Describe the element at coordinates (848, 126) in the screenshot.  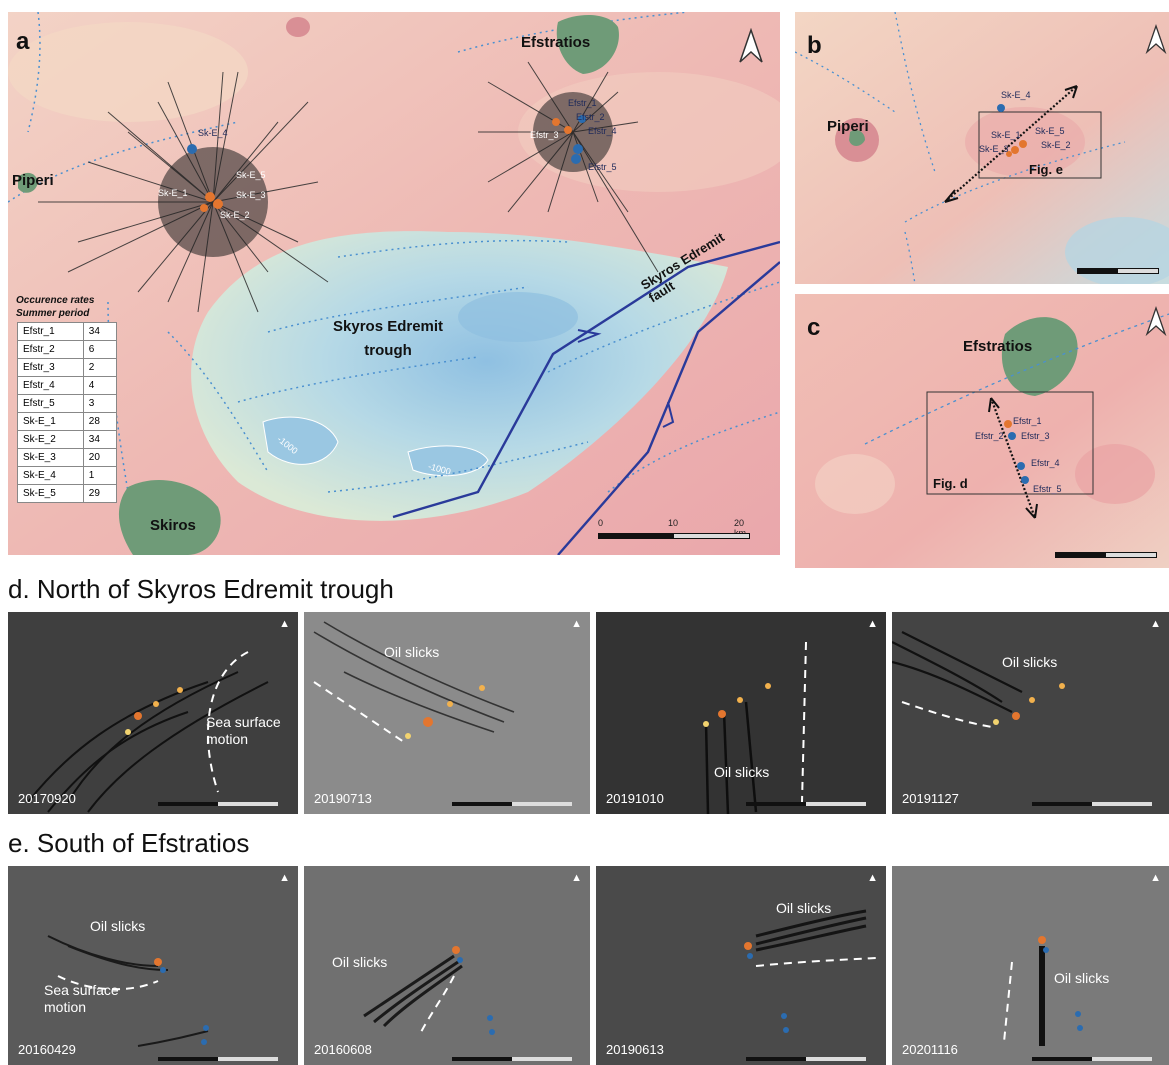
I see `place-label-piperi: Piperi` at that location.